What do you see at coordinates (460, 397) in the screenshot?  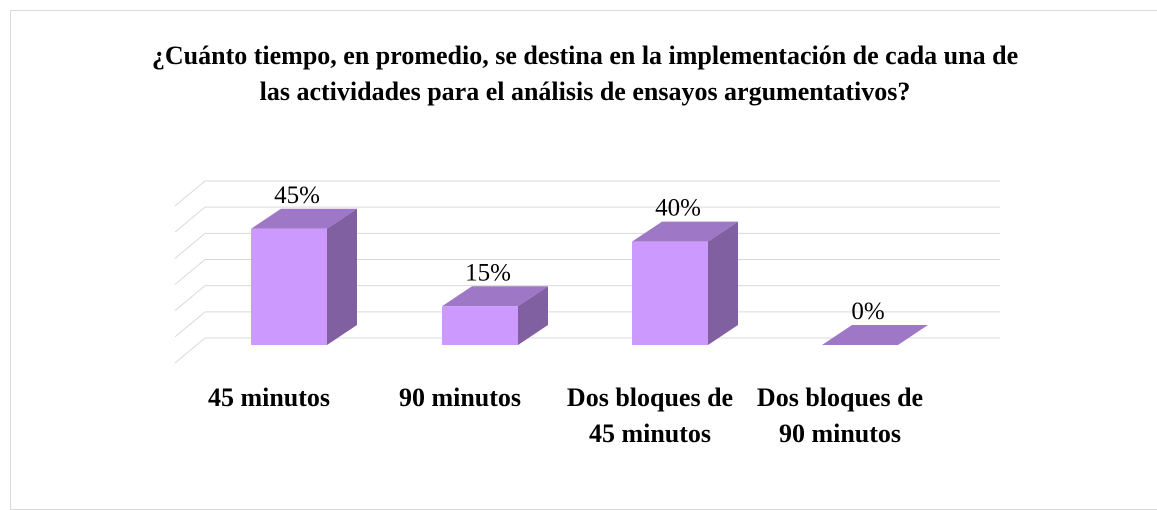 I see `x-tick-label: 90 minutos` at bounding box center [460, 397].